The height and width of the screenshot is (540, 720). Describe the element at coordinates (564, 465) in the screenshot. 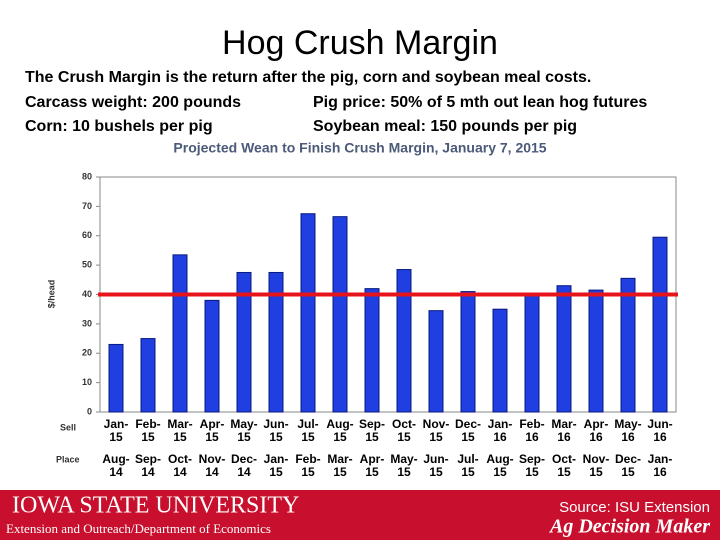

I see `place-label: Oct-15` at that location.